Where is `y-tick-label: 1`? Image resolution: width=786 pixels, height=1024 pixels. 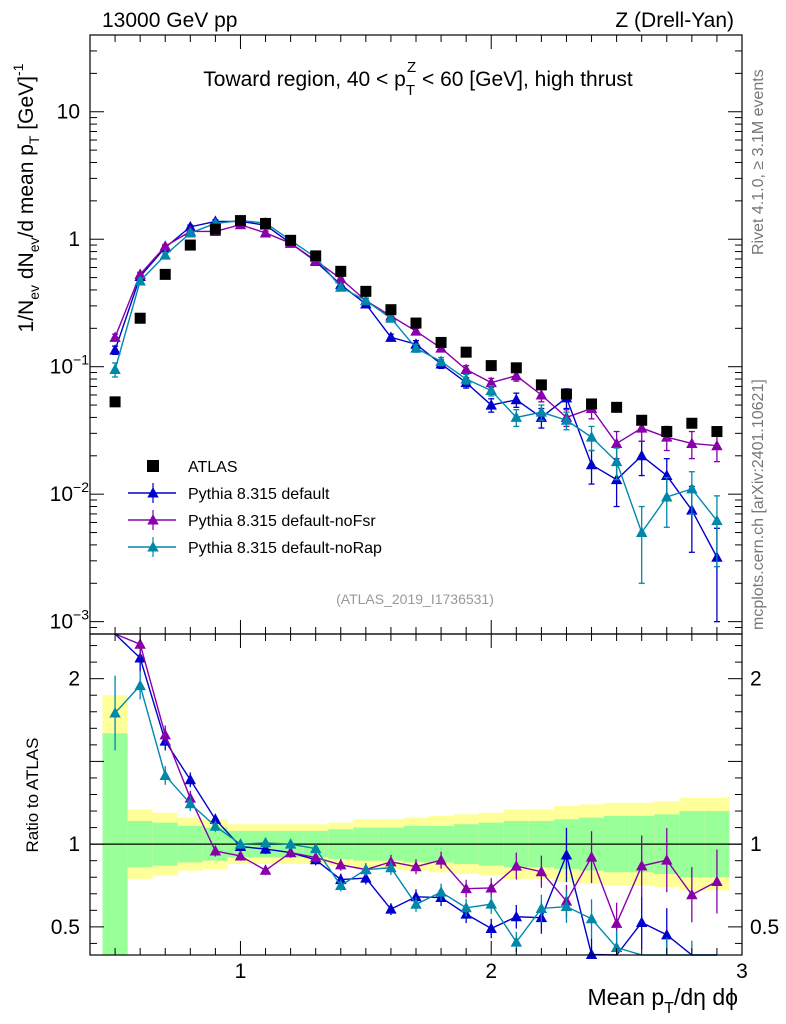
y-tick-label: 1 is located at coordinates (74, 239).